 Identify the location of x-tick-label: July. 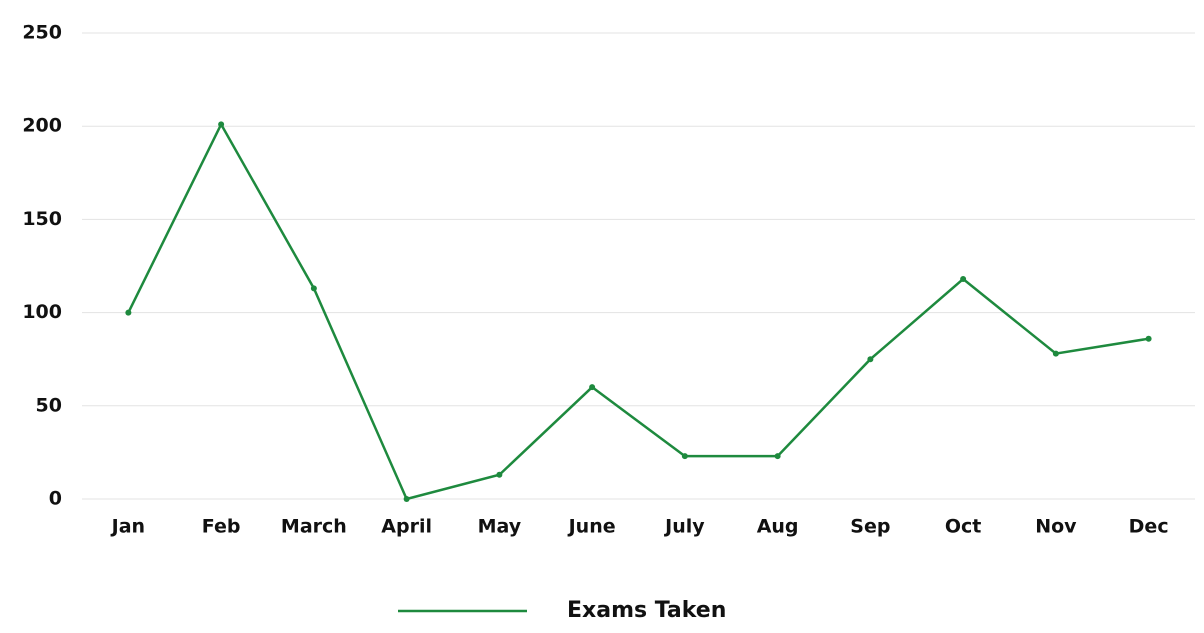
(684, 527).